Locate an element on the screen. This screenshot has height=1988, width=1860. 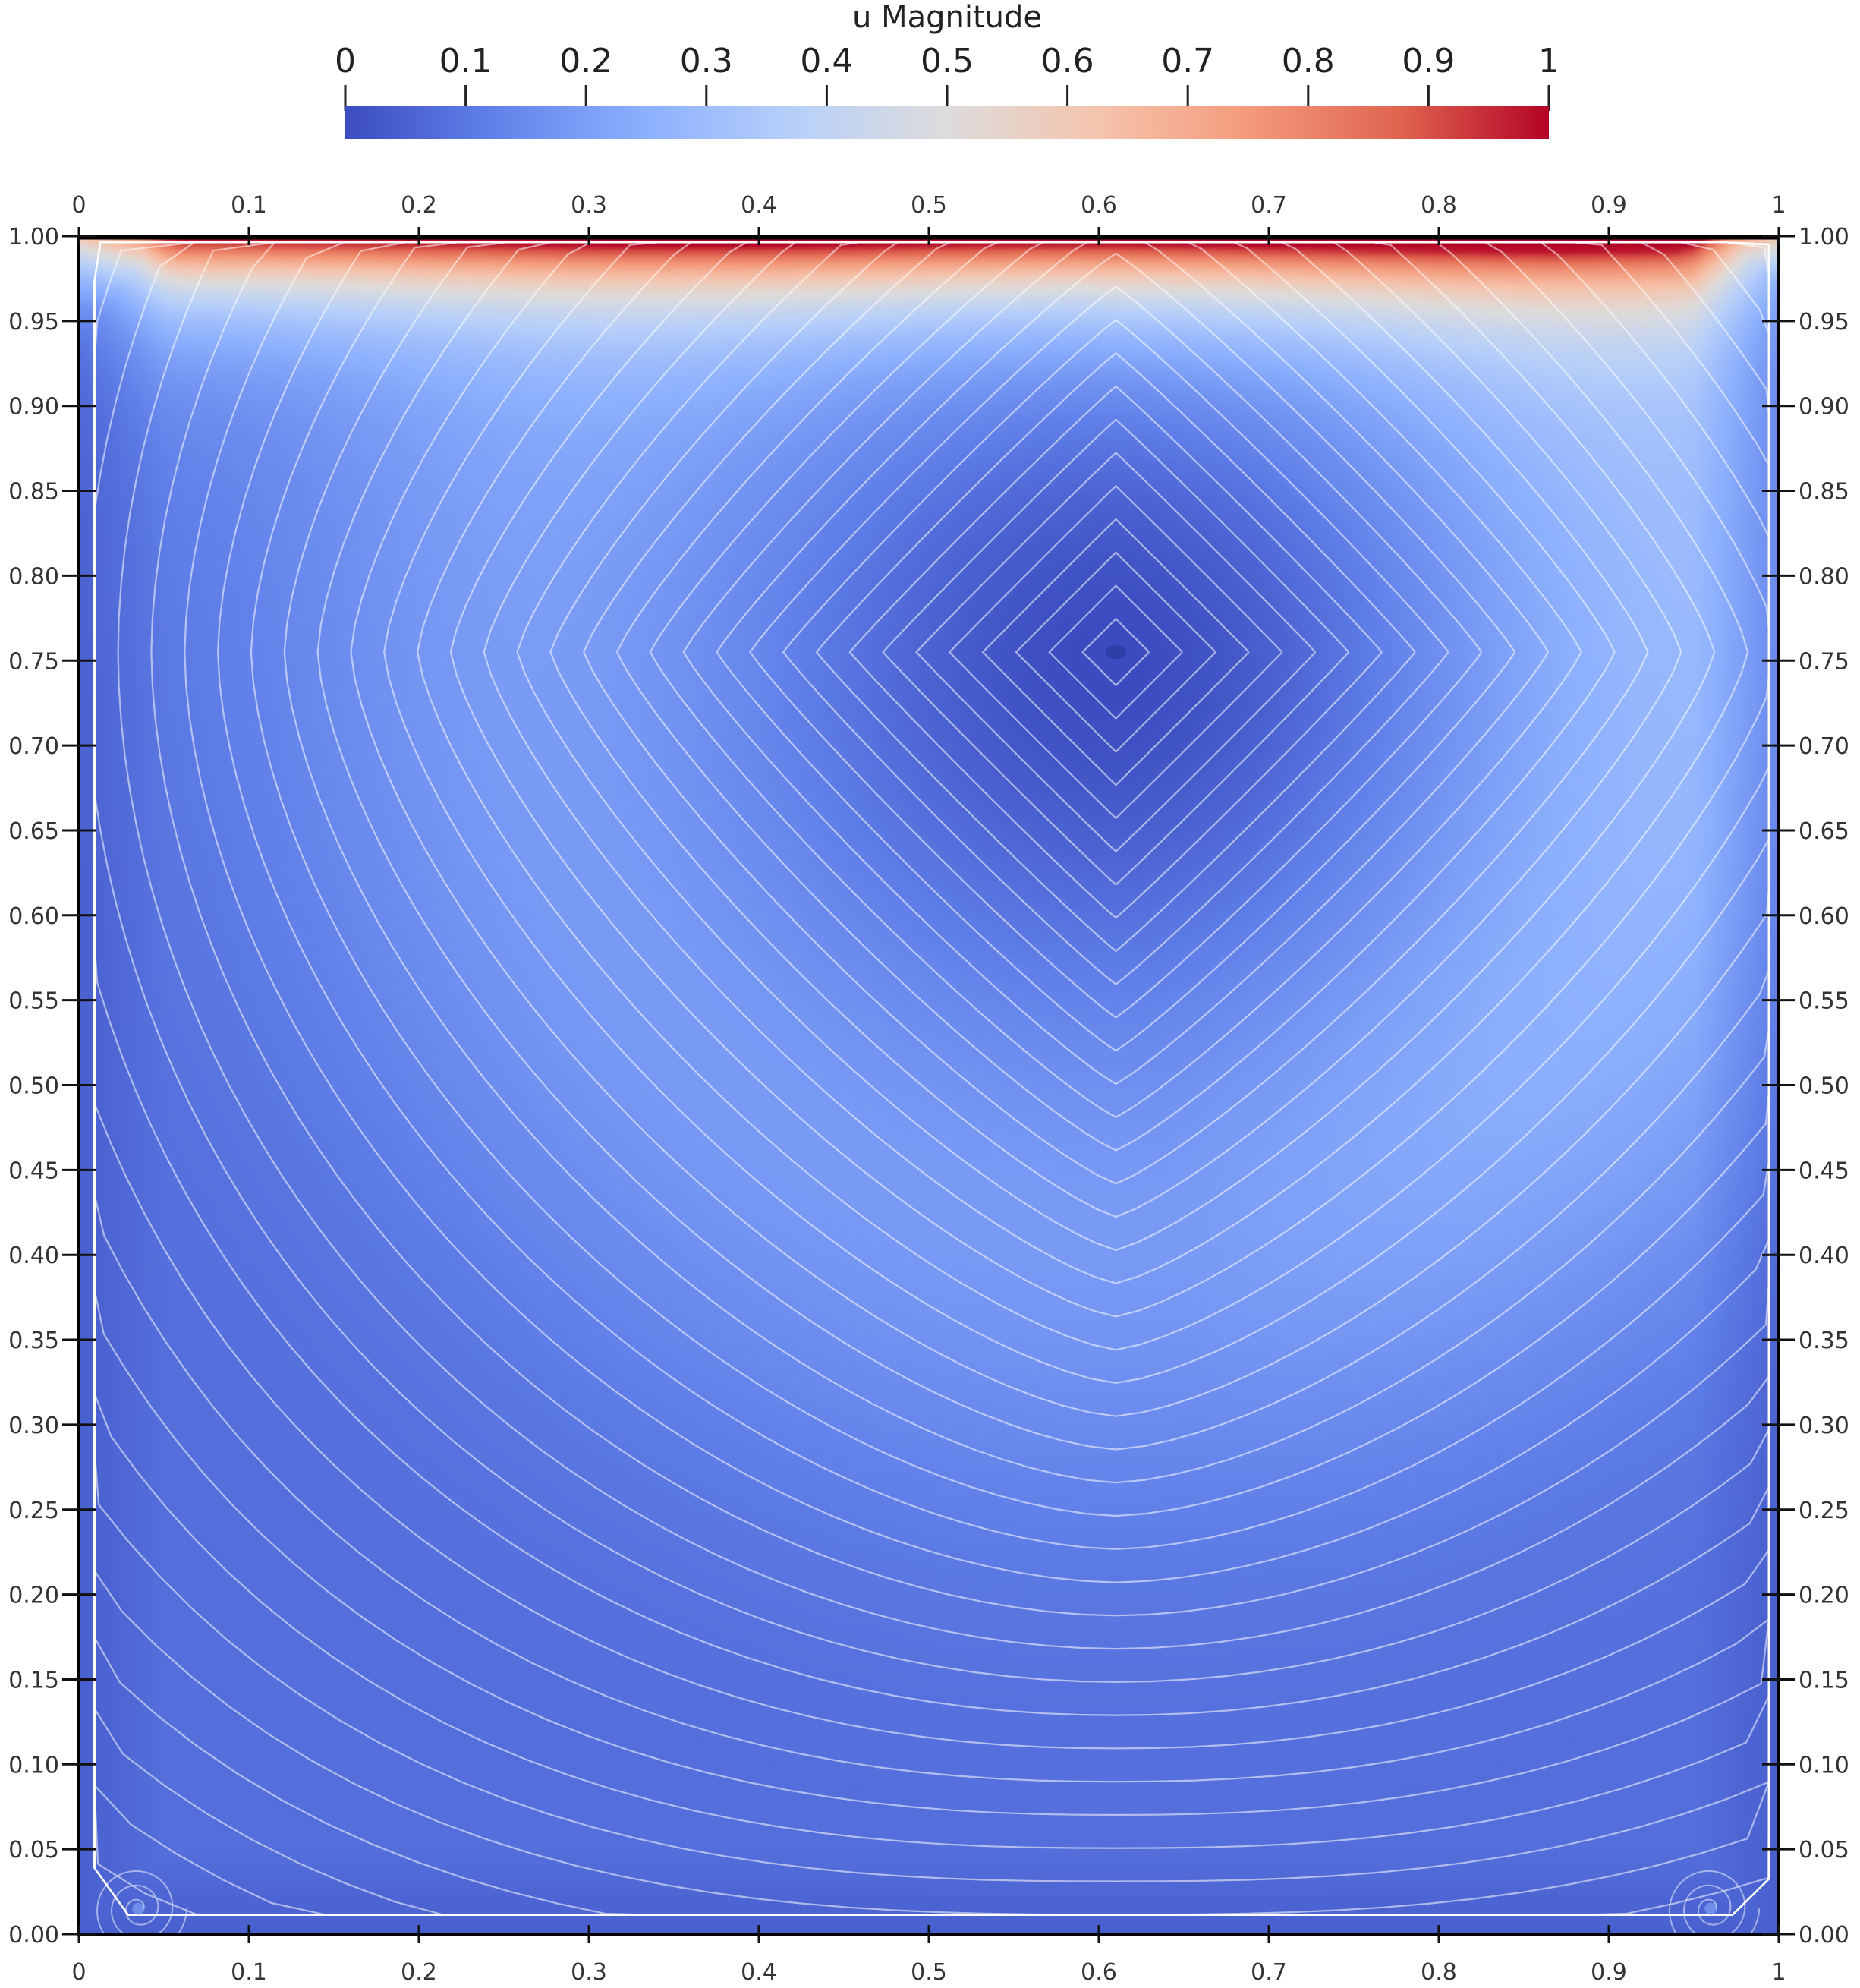
colorbar-tick-label: 0.7 is located at coordinates (1187, 61).